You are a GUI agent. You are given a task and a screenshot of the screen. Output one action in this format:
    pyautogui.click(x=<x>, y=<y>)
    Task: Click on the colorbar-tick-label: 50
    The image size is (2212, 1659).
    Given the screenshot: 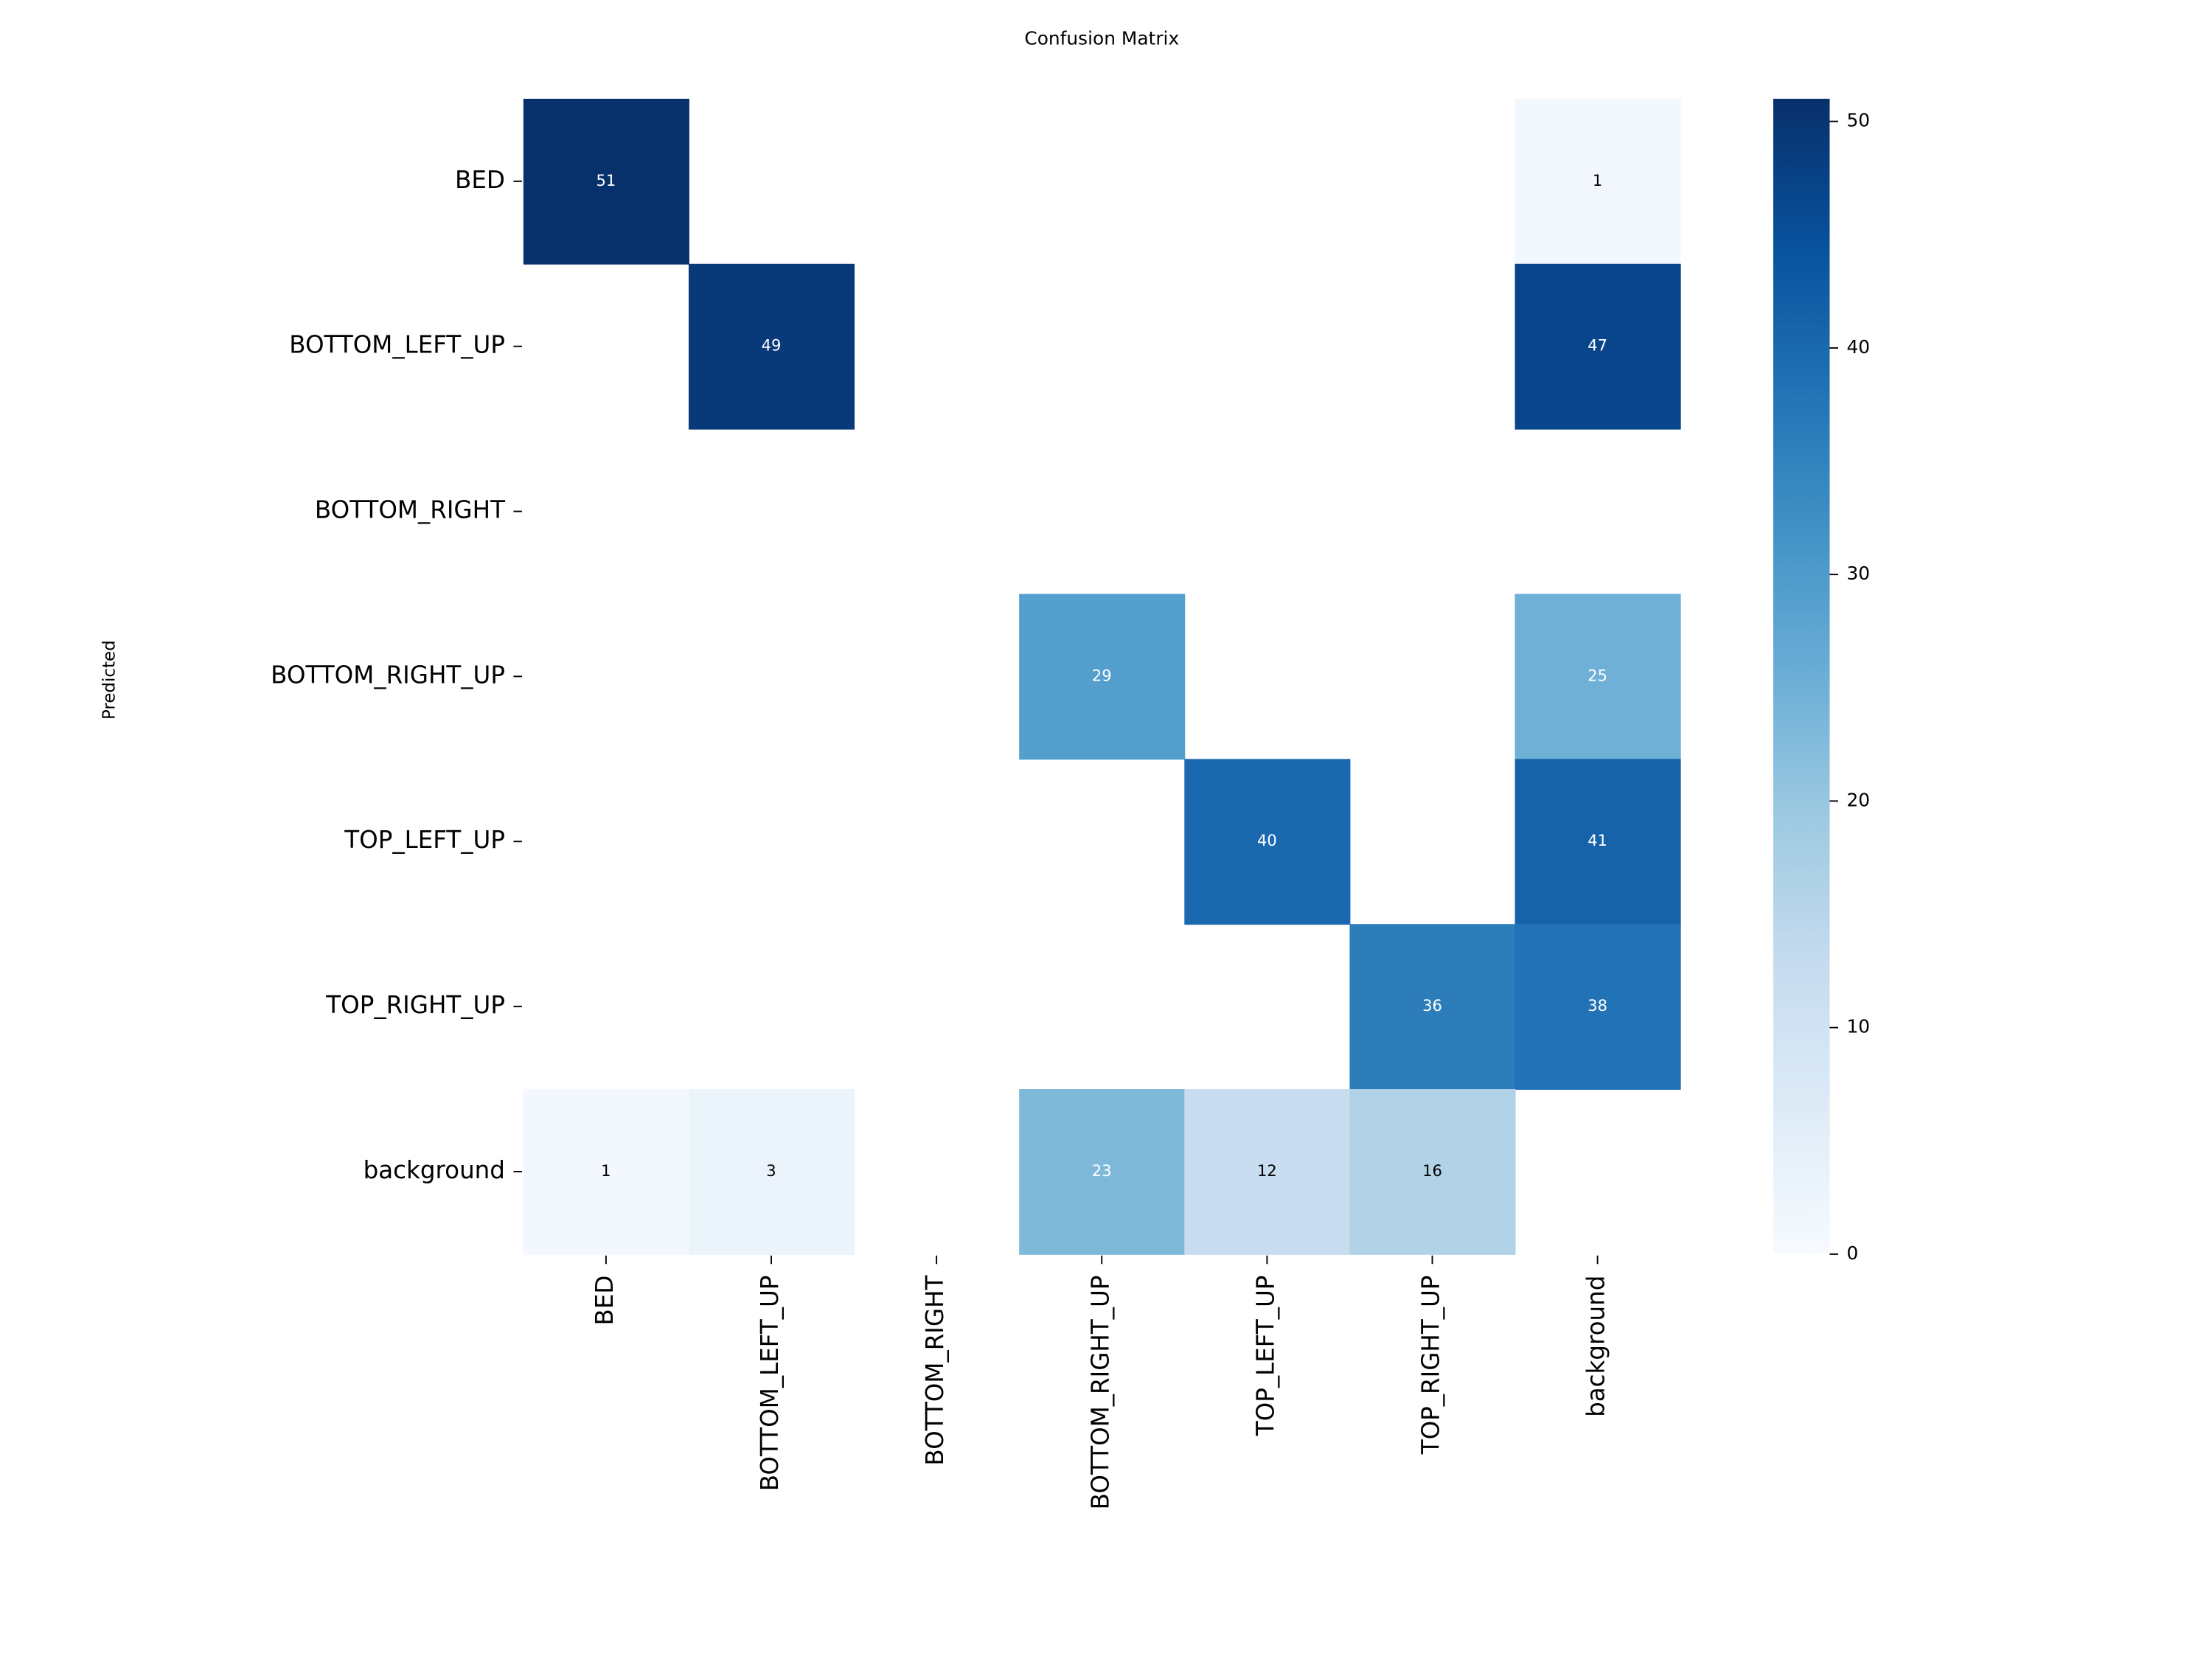 What is the action you would take?
    pyautogui.click(x=1858, y=120)
    